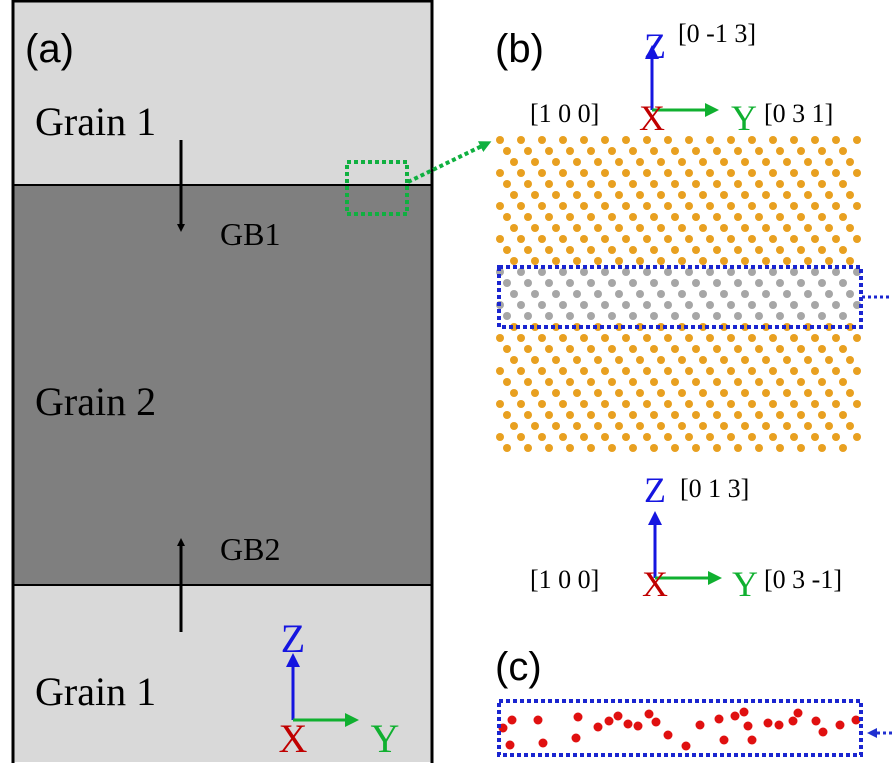  Describe the element at coordinates (250, 234) in the screenshot. I see `gb-label: GB1` at that location.